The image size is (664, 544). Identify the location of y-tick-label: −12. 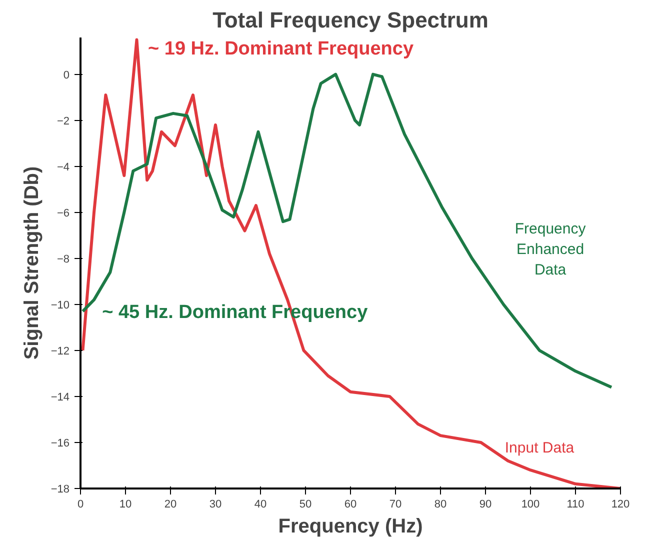
(60, 351).